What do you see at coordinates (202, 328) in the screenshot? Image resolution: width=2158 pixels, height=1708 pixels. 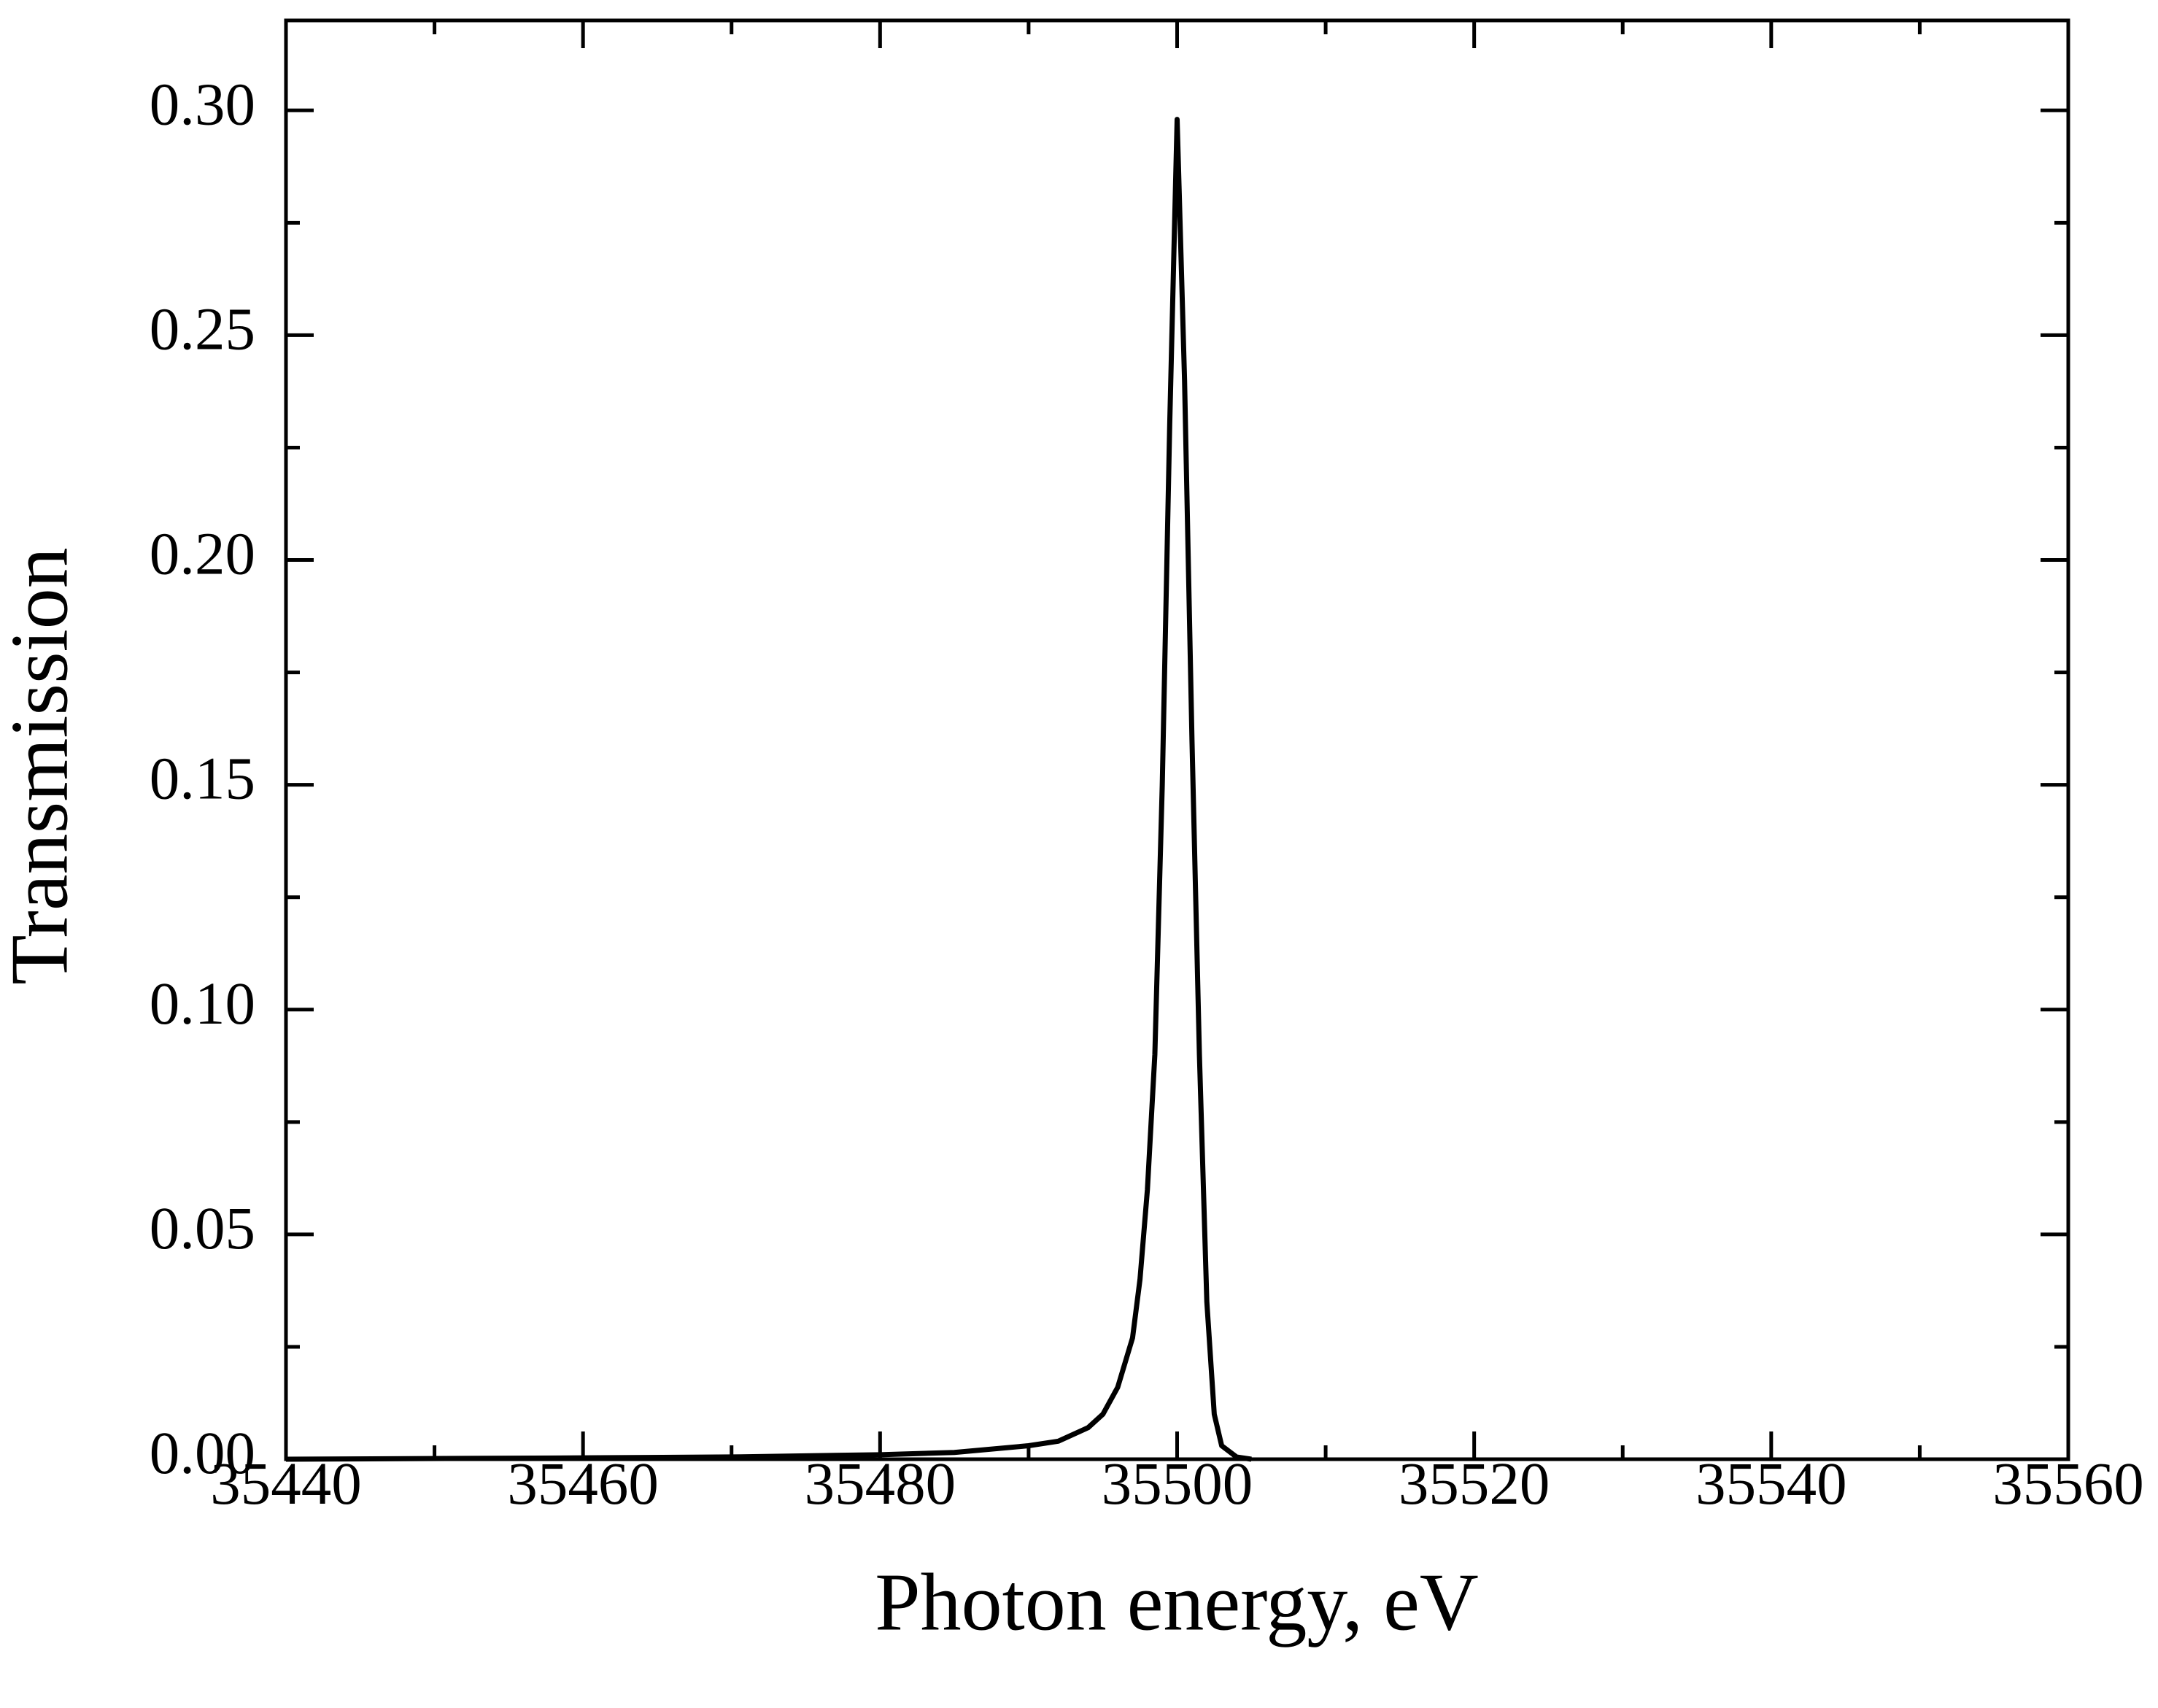 I see `y-tick-label: 0.25` at bounding box center [202, 328].